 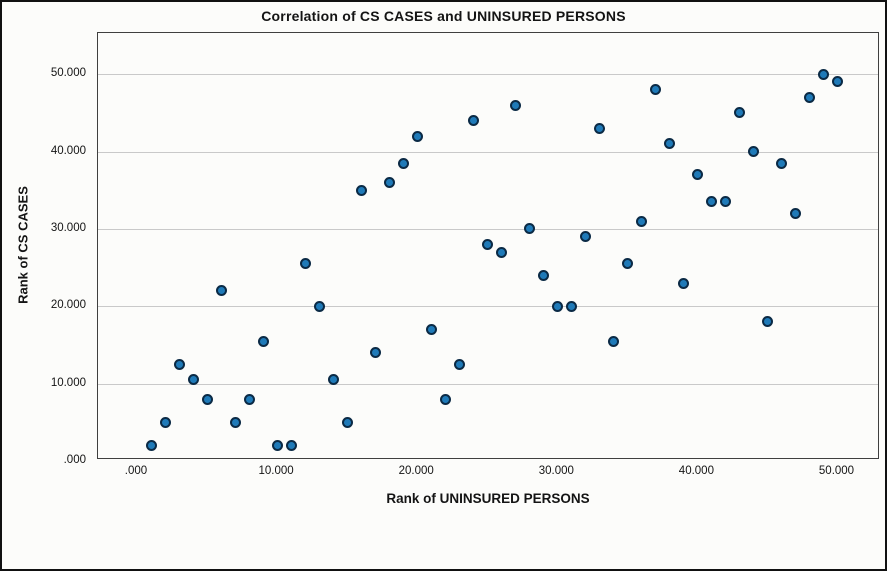 What do you see at coordinates (23, 245) in the screenshot?
I see `y-axis-title: Rank of CS CASES` at bounding box center [23, 245].